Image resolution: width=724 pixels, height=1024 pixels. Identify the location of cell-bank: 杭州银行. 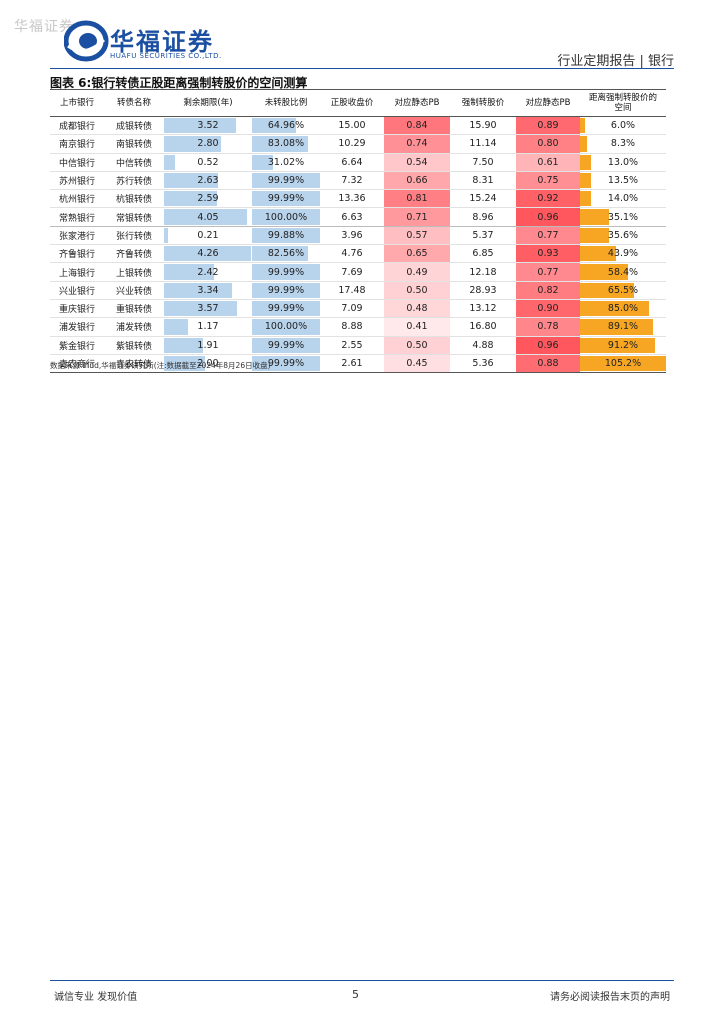
(77, 198).